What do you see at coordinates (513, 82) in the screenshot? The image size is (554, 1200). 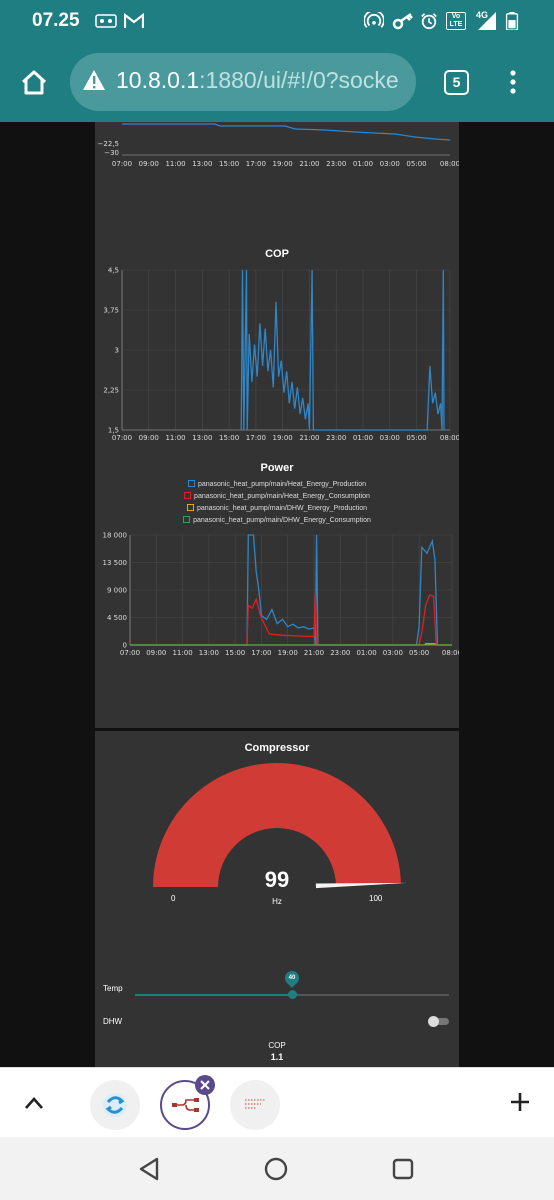 I see `more-options-icon` at bounding box center [513, 82].